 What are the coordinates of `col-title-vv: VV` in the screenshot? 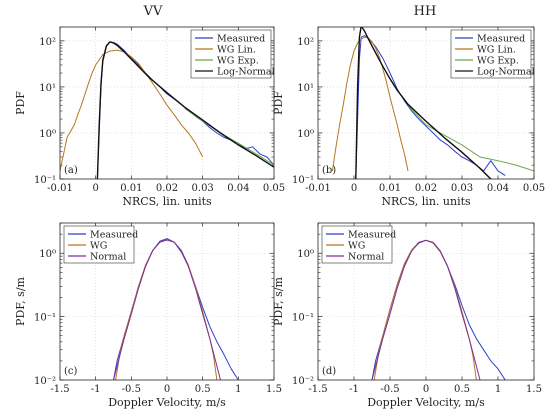 It's located at (153, 11).